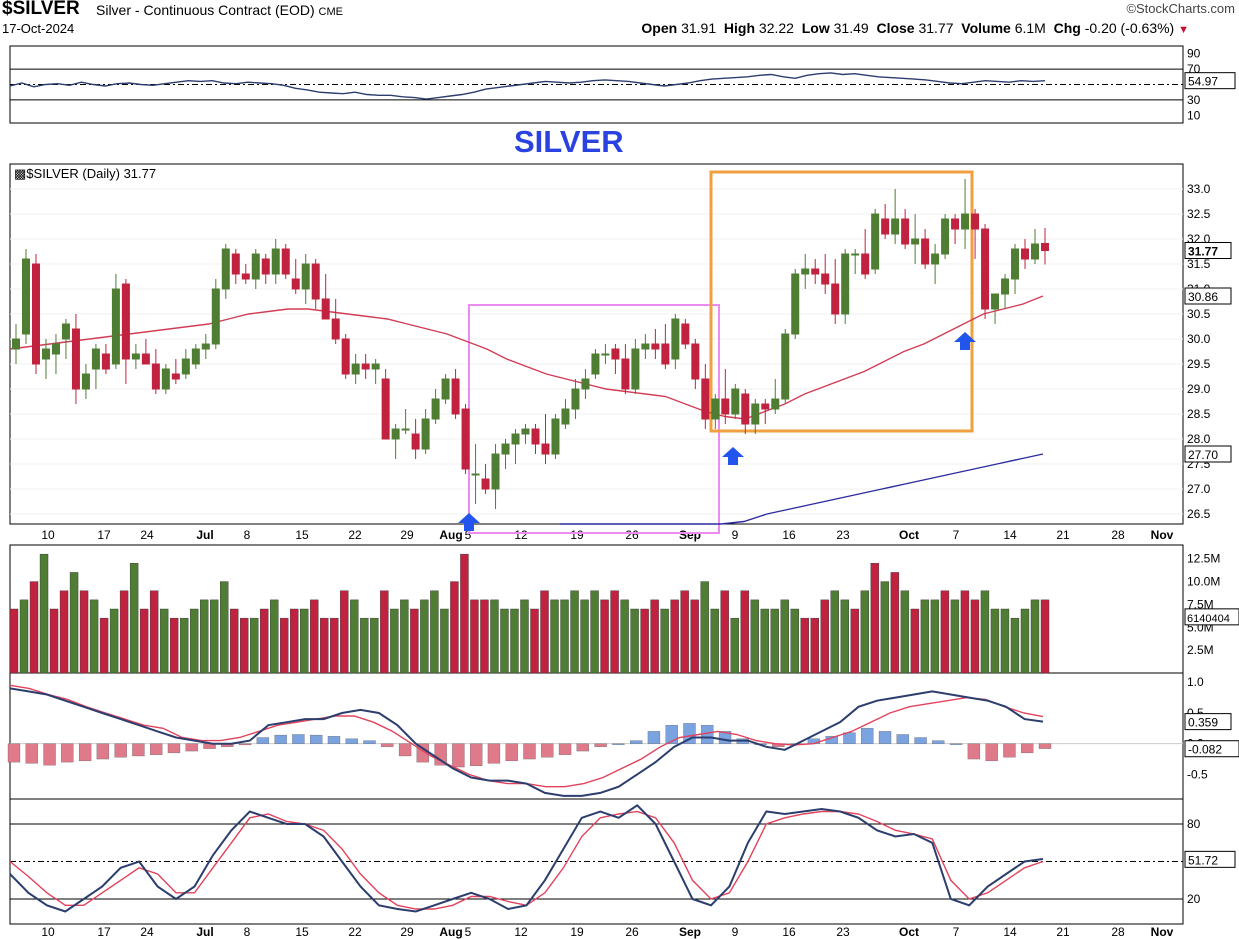 Image resolution: width=1239 pixels, height=939 pixels. What do you see at coordinates (1199, 189) in the screenshot?
I see `price-tick-label: 33.0` at bounding box center [1199, 189].